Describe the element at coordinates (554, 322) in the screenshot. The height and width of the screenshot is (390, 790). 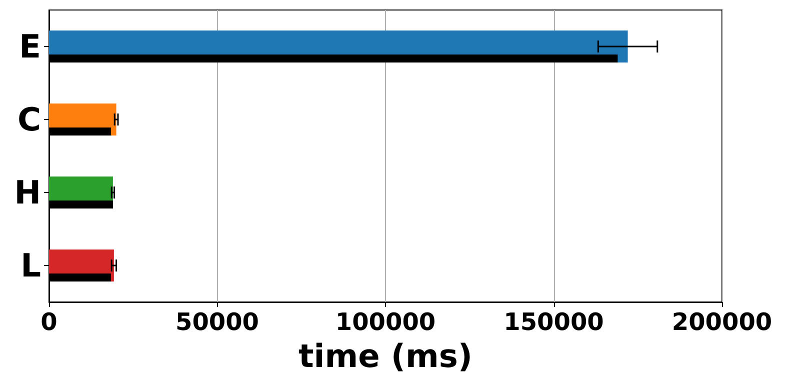
I see `x-tick-label: 150000` at that location.